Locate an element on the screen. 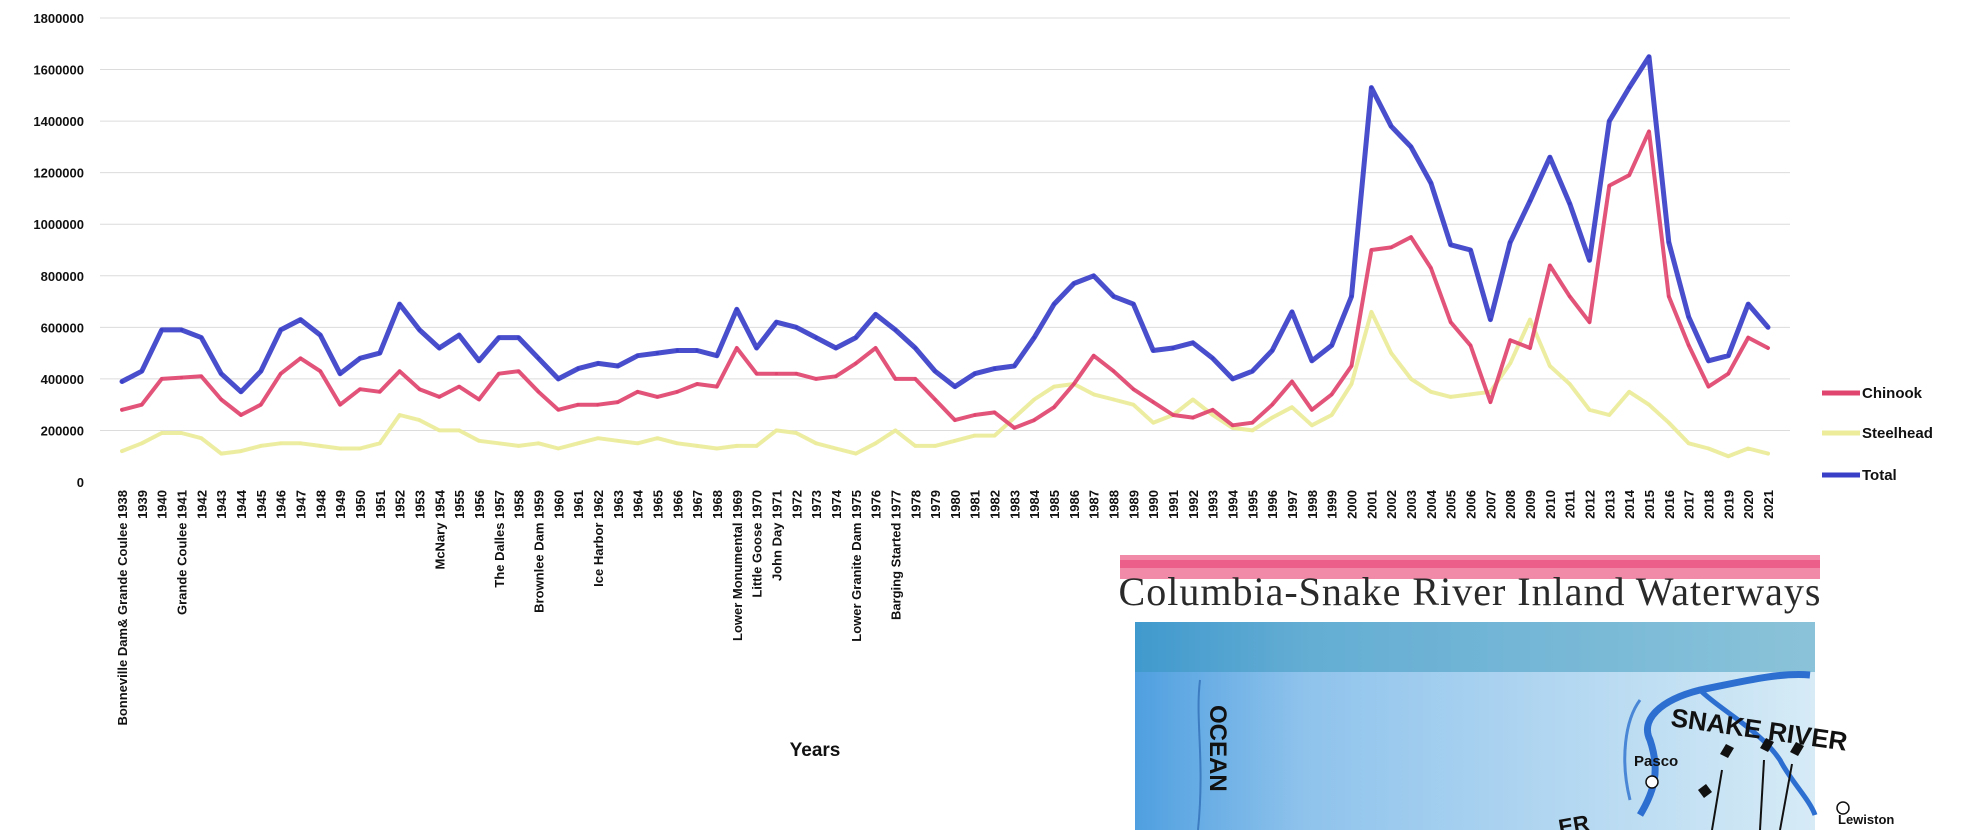 The image size is (1965, 830). x-tick-label: 1991 is located at coordinates (1173, 504).